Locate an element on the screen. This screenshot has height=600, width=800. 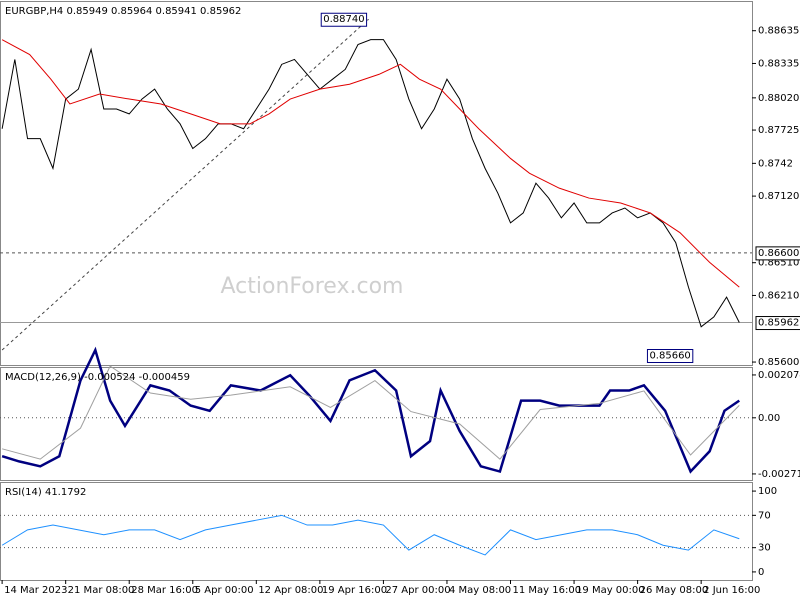
annotation-label: 0.88740 is located at coordinates (343, 19).